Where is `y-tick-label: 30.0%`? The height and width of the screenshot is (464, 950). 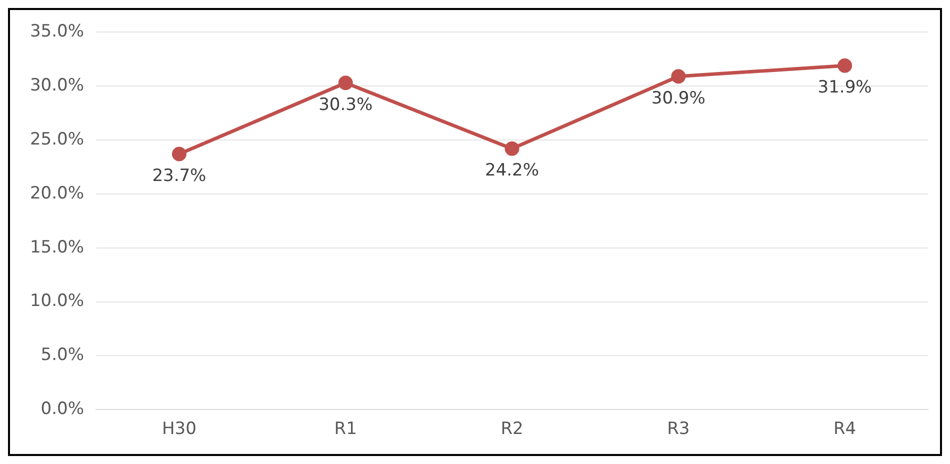 y-tick-label: 30.0% is located at coordinates (57, 86).